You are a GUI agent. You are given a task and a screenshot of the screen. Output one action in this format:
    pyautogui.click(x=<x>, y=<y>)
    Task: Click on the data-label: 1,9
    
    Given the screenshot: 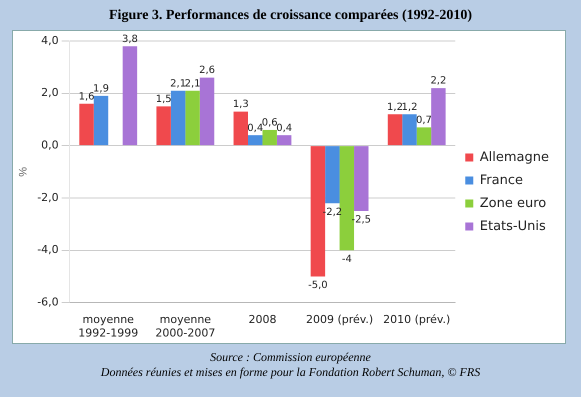 What is the action you would take?
    pyautogui.click(x=101, y=89)
    